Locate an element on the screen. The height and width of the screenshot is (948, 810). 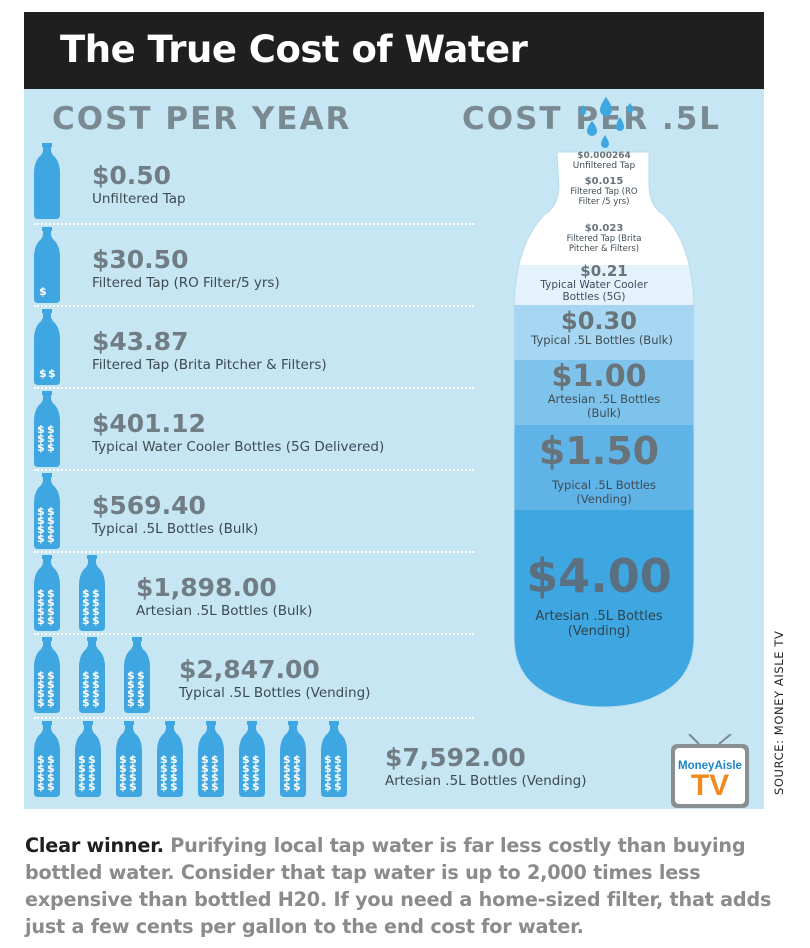
page-title: The True Cost of Water is located at coordinates (294, 49).